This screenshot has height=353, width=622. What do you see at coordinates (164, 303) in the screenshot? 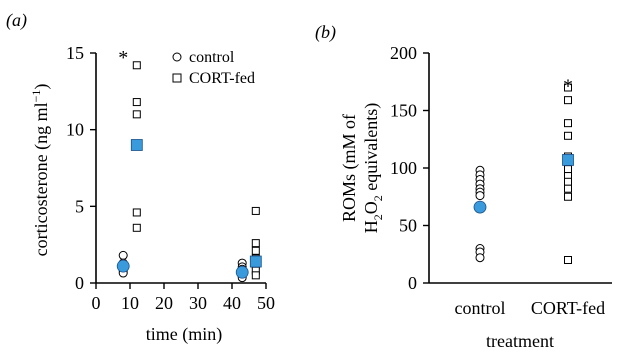
I see `x-tick-label-2: 20` at bounding box center [164, 303].